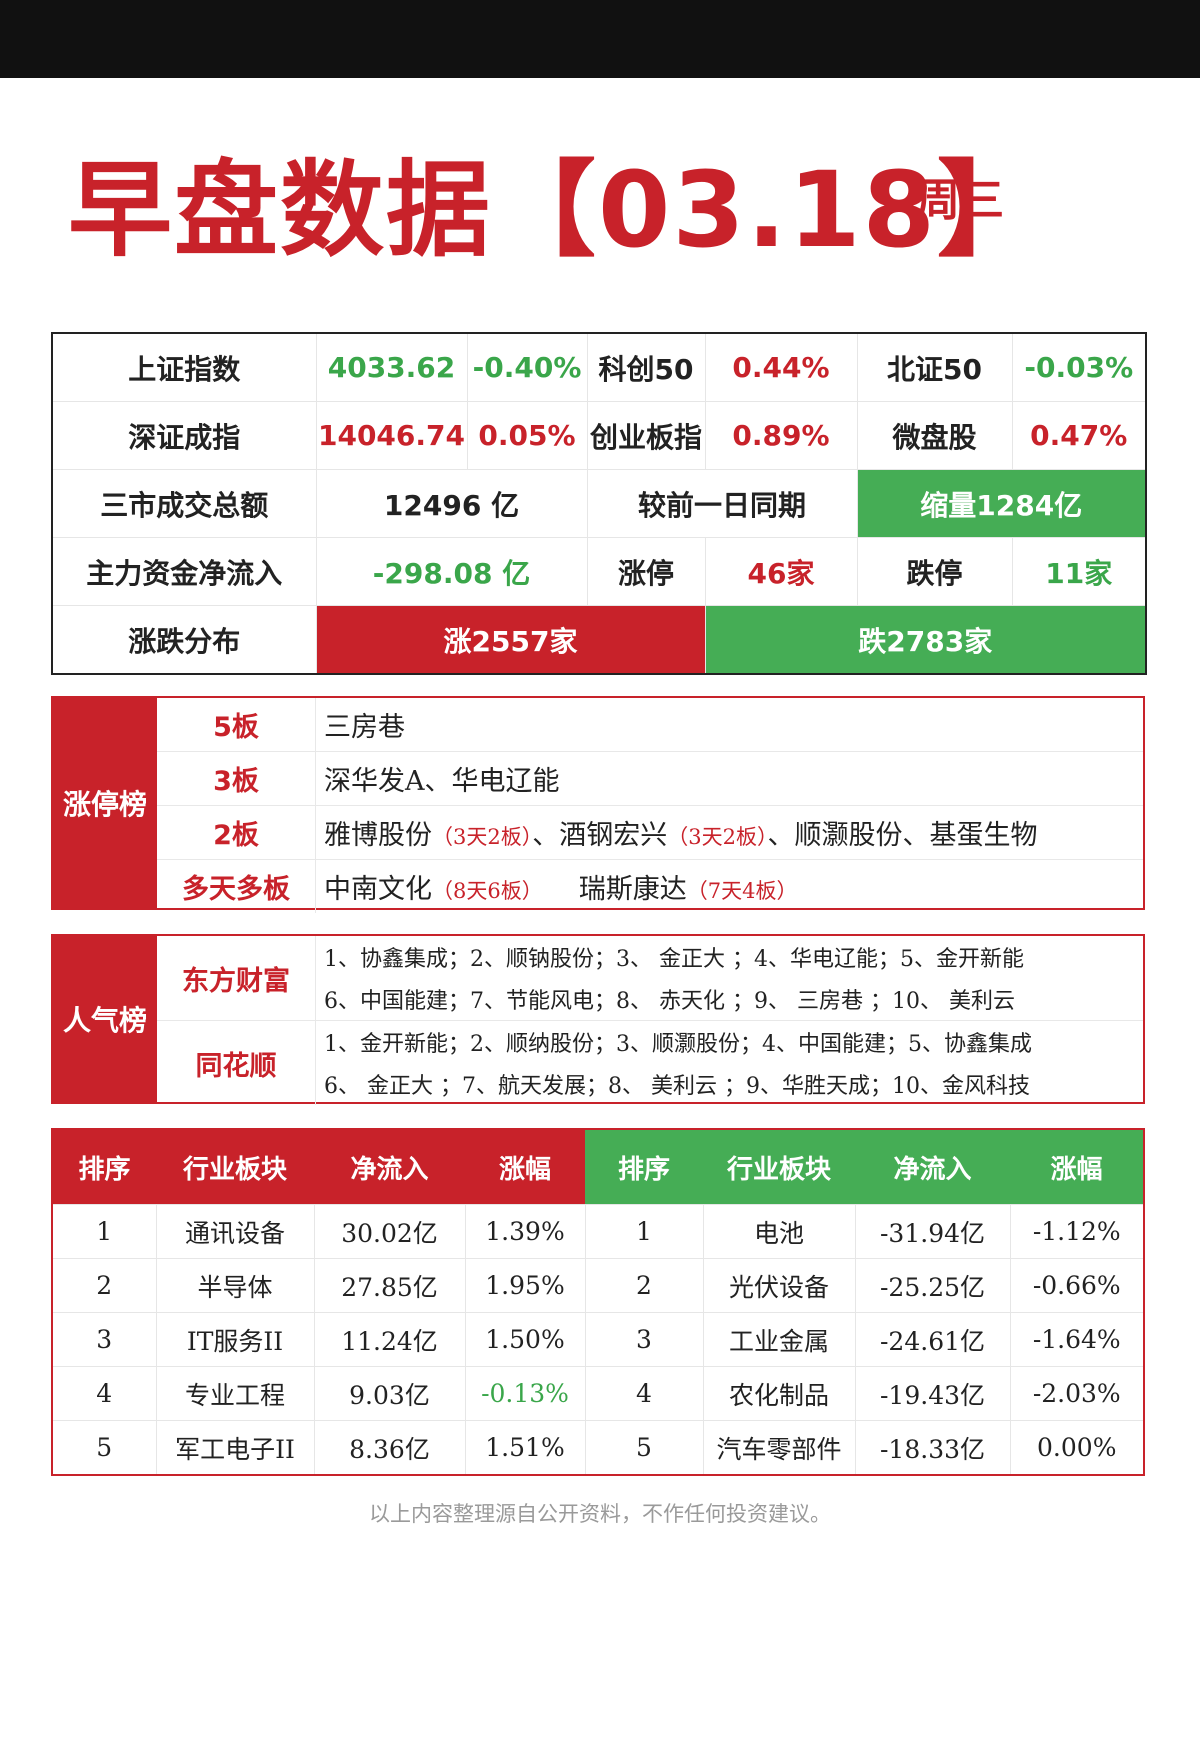  I want to click on net-flow-label: 主力资金净流入, so click(184, 571).